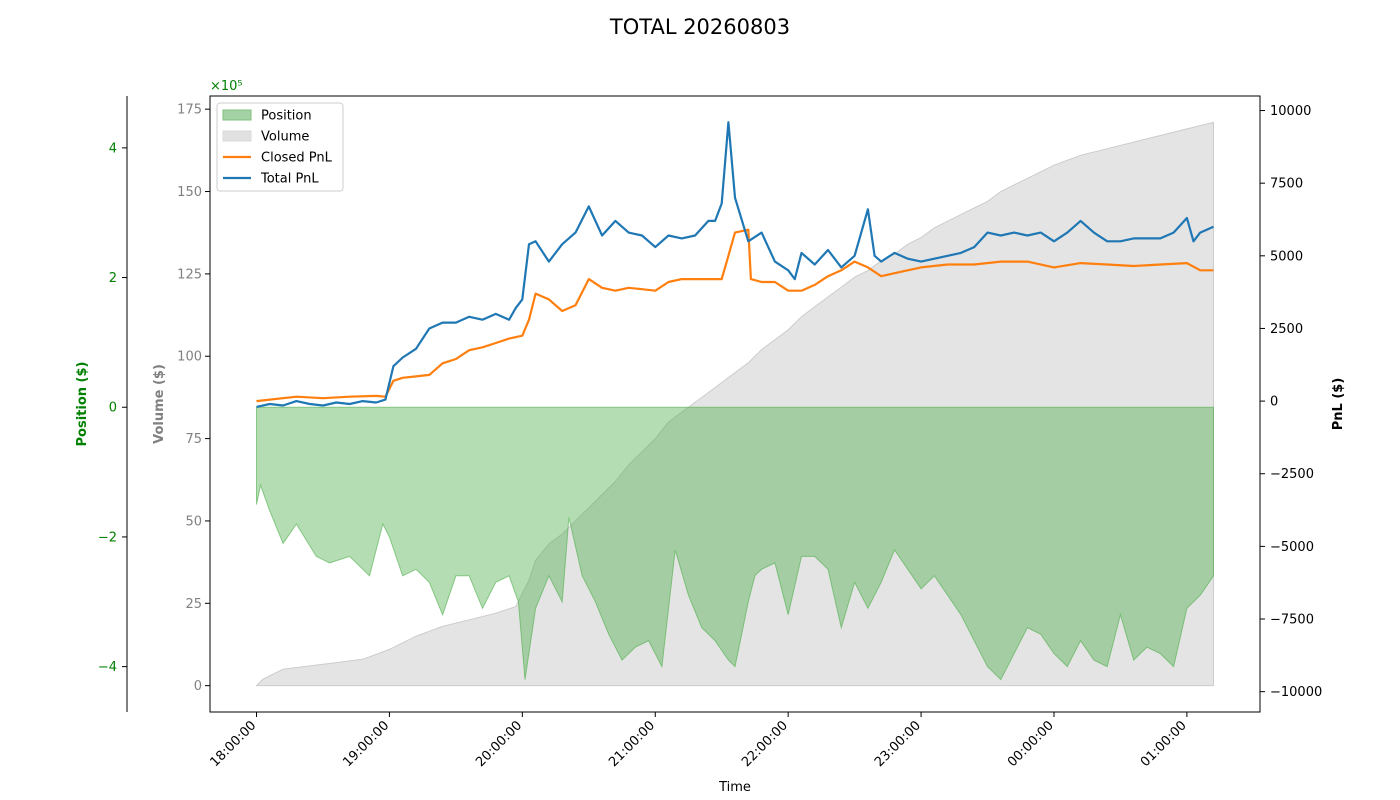 This screenshot has height=800, width=1400. What do you see at coordinates (1290, 111) in the screenshot?
I see `pnl-tick-label: 10000` at bounding box center [1290, 111].